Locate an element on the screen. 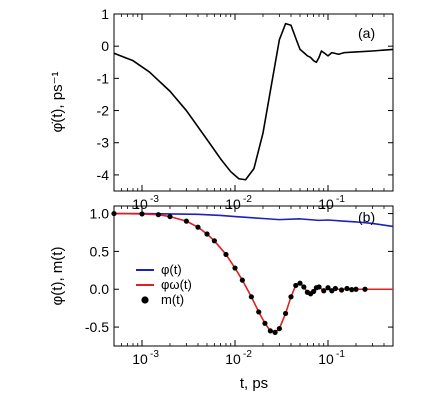  panel-label-a: (a) is located at coordinates (366, 33).